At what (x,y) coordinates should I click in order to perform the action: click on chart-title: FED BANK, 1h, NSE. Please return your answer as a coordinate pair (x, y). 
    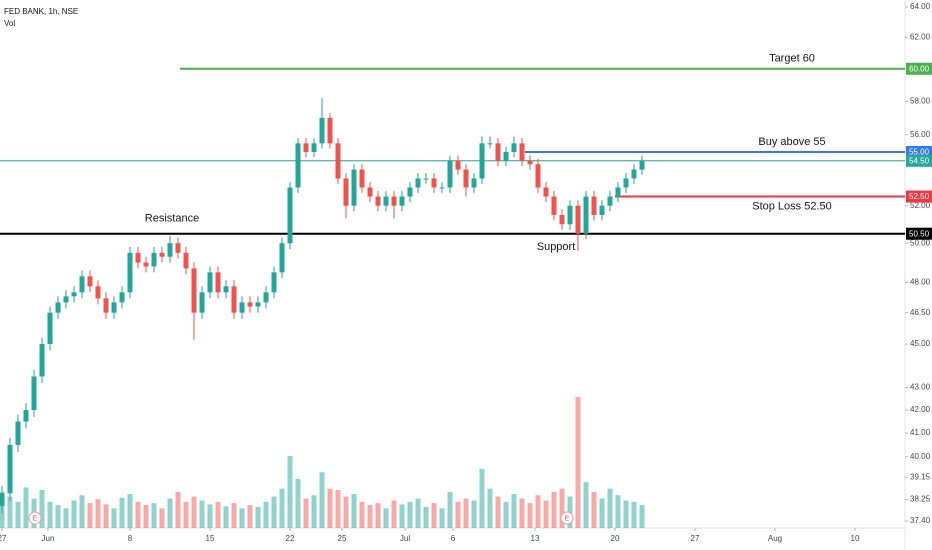
    Looking at the image, I should click on (41, 11).